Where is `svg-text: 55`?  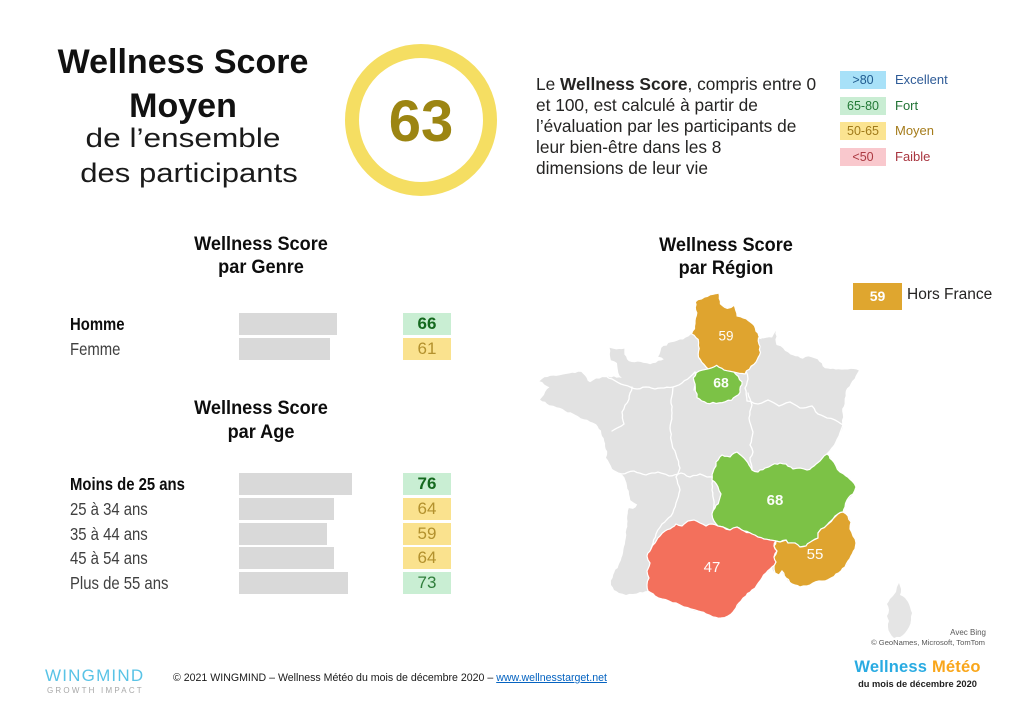
svg-text: 55 is located at coordinates (815, 554).